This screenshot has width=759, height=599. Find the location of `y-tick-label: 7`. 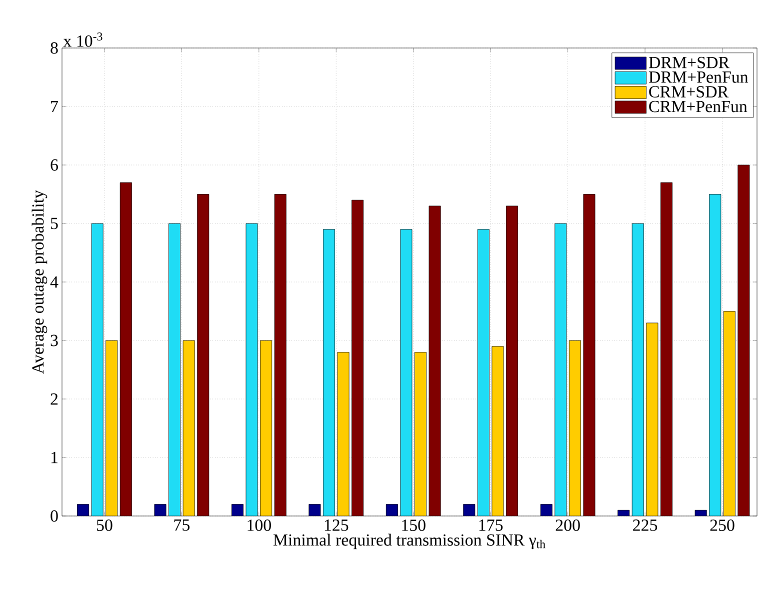

y-tick-label: 7 is located at coordinates (54, 106).